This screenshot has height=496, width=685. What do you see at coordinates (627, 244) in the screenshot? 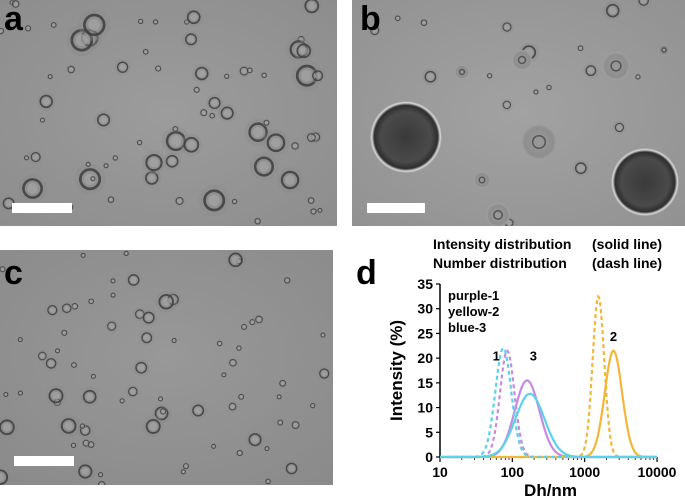
I see `header-right-1: (solid line)` at bounding box center [627, 244].